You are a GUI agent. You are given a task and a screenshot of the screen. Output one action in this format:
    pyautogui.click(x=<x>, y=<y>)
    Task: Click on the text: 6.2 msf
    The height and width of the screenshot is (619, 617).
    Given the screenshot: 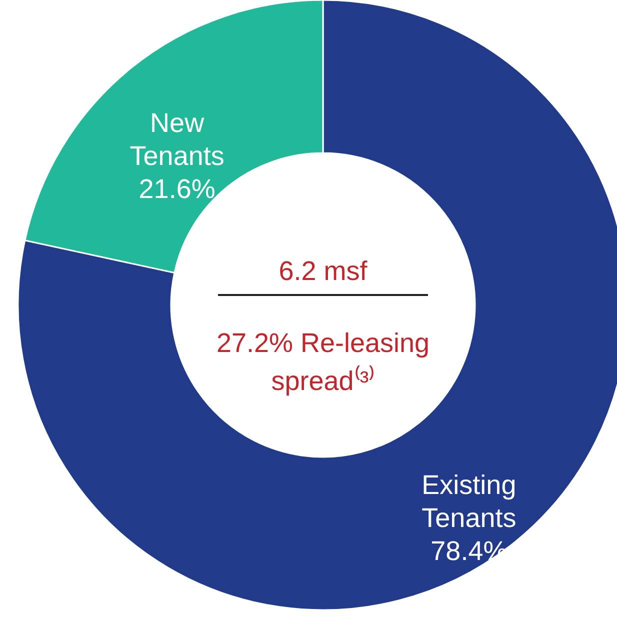 What is the action you would take?
    pyautogui.click(x=323, y=271)
    